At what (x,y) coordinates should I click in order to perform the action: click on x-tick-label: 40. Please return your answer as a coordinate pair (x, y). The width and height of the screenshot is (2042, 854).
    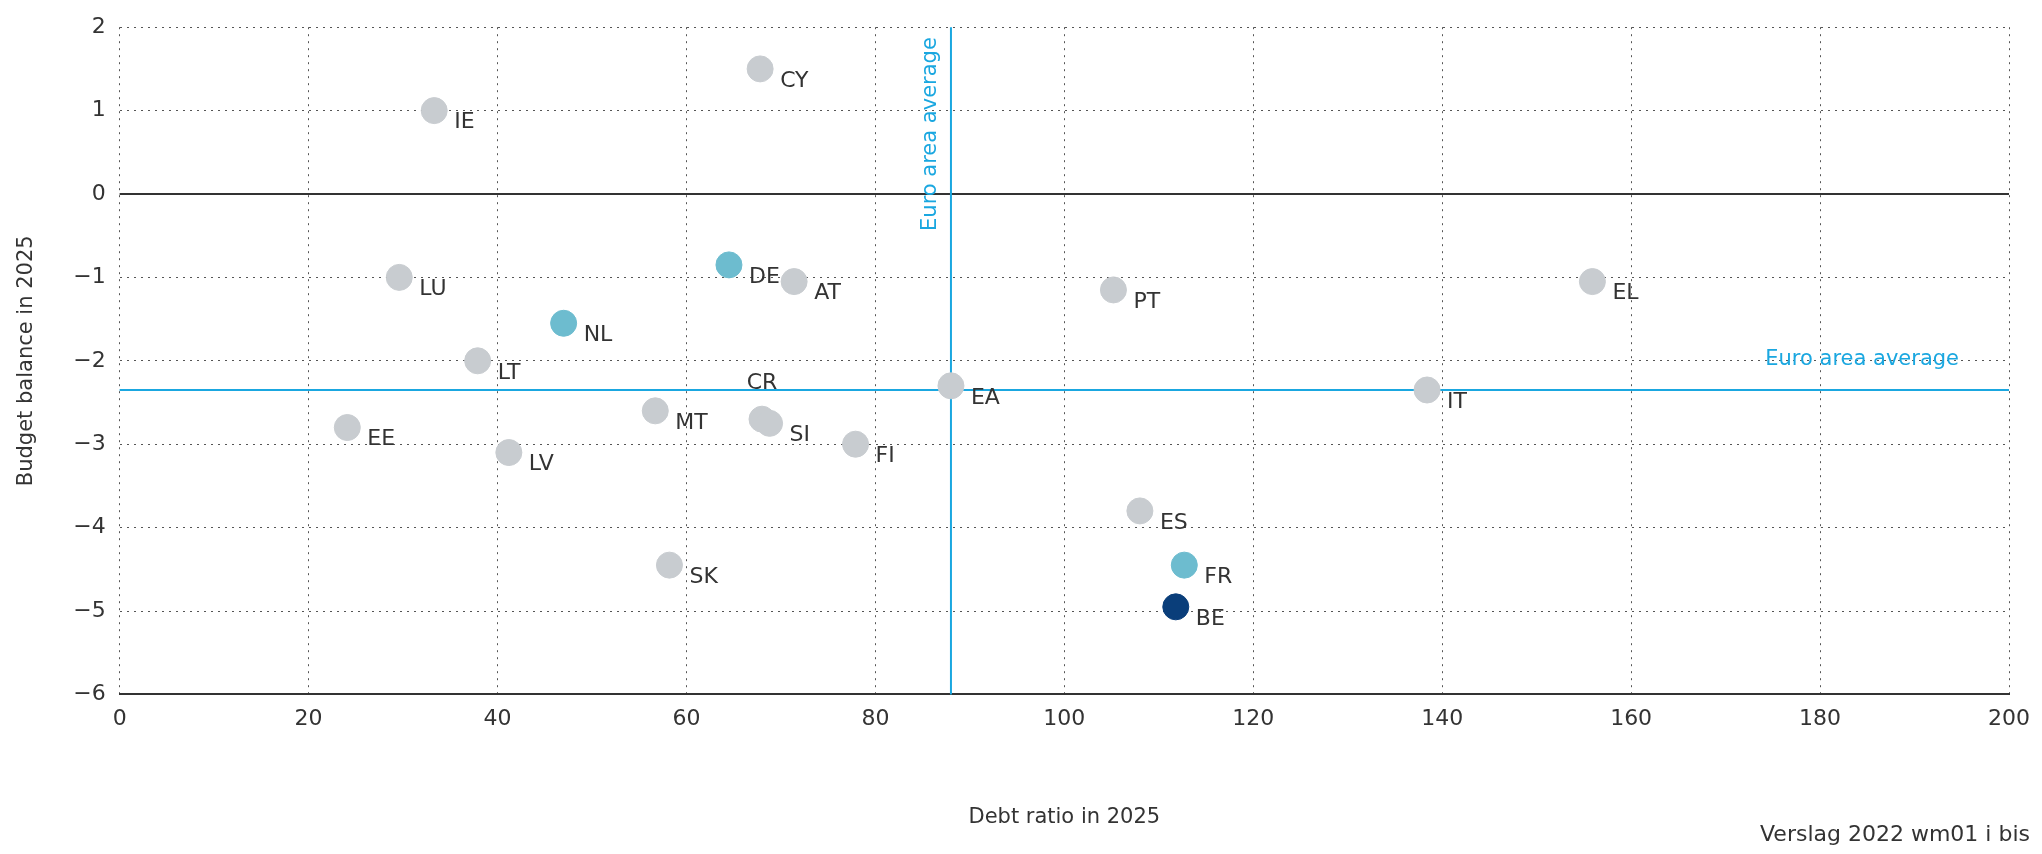
    Looking at the image, I should click on (497, 718).